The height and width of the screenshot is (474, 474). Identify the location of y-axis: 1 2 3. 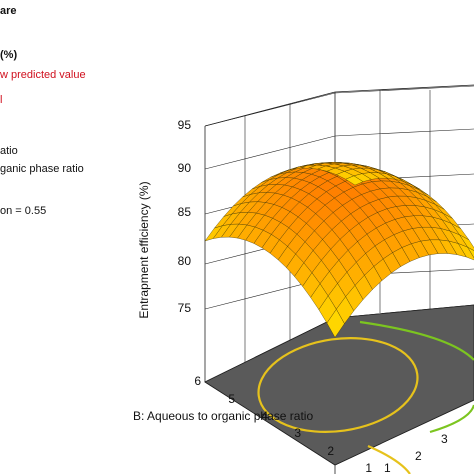
(416, 453).